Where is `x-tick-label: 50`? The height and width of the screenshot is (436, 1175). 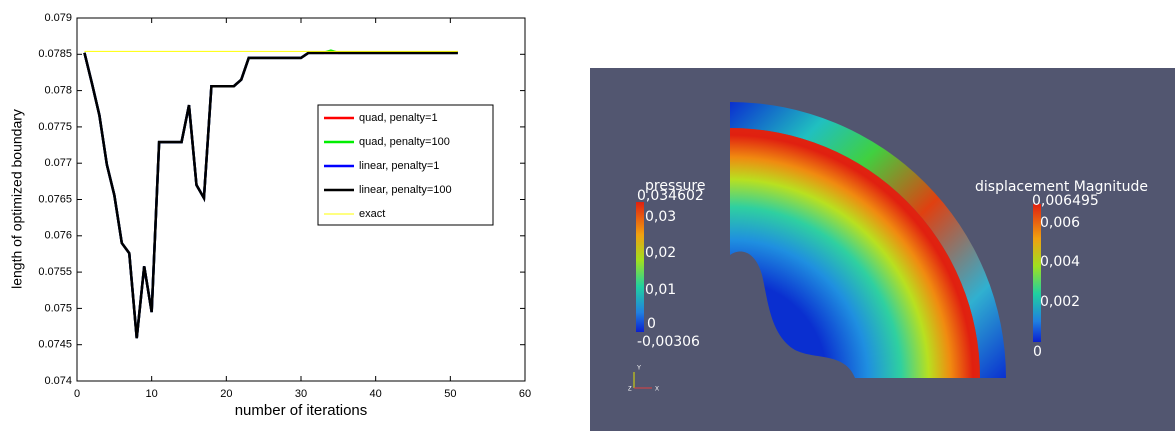 x-tick-label: 50 is located at coordinates (450, 394).